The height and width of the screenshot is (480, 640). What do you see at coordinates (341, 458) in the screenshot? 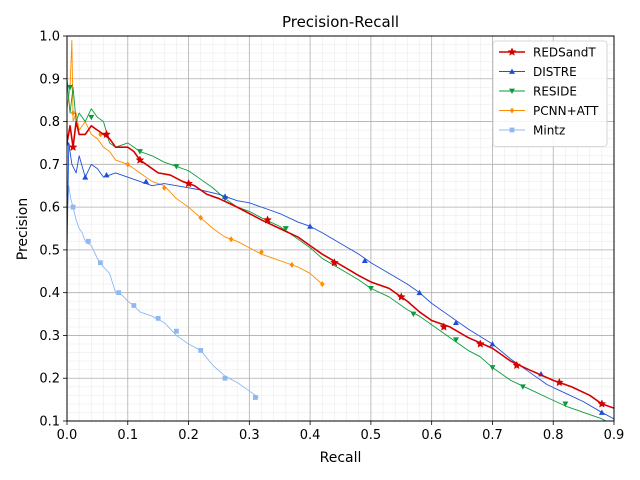
I see `x-axis-label: Recall` at bounding box center [341, 458].